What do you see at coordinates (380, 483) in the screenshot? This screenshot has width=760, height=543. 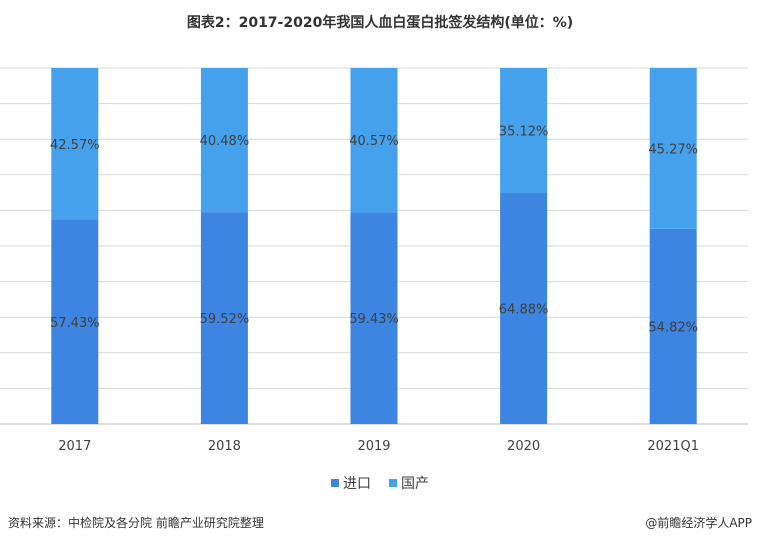 I see `legend: 进口 国产` at bounding box center [380, 483].